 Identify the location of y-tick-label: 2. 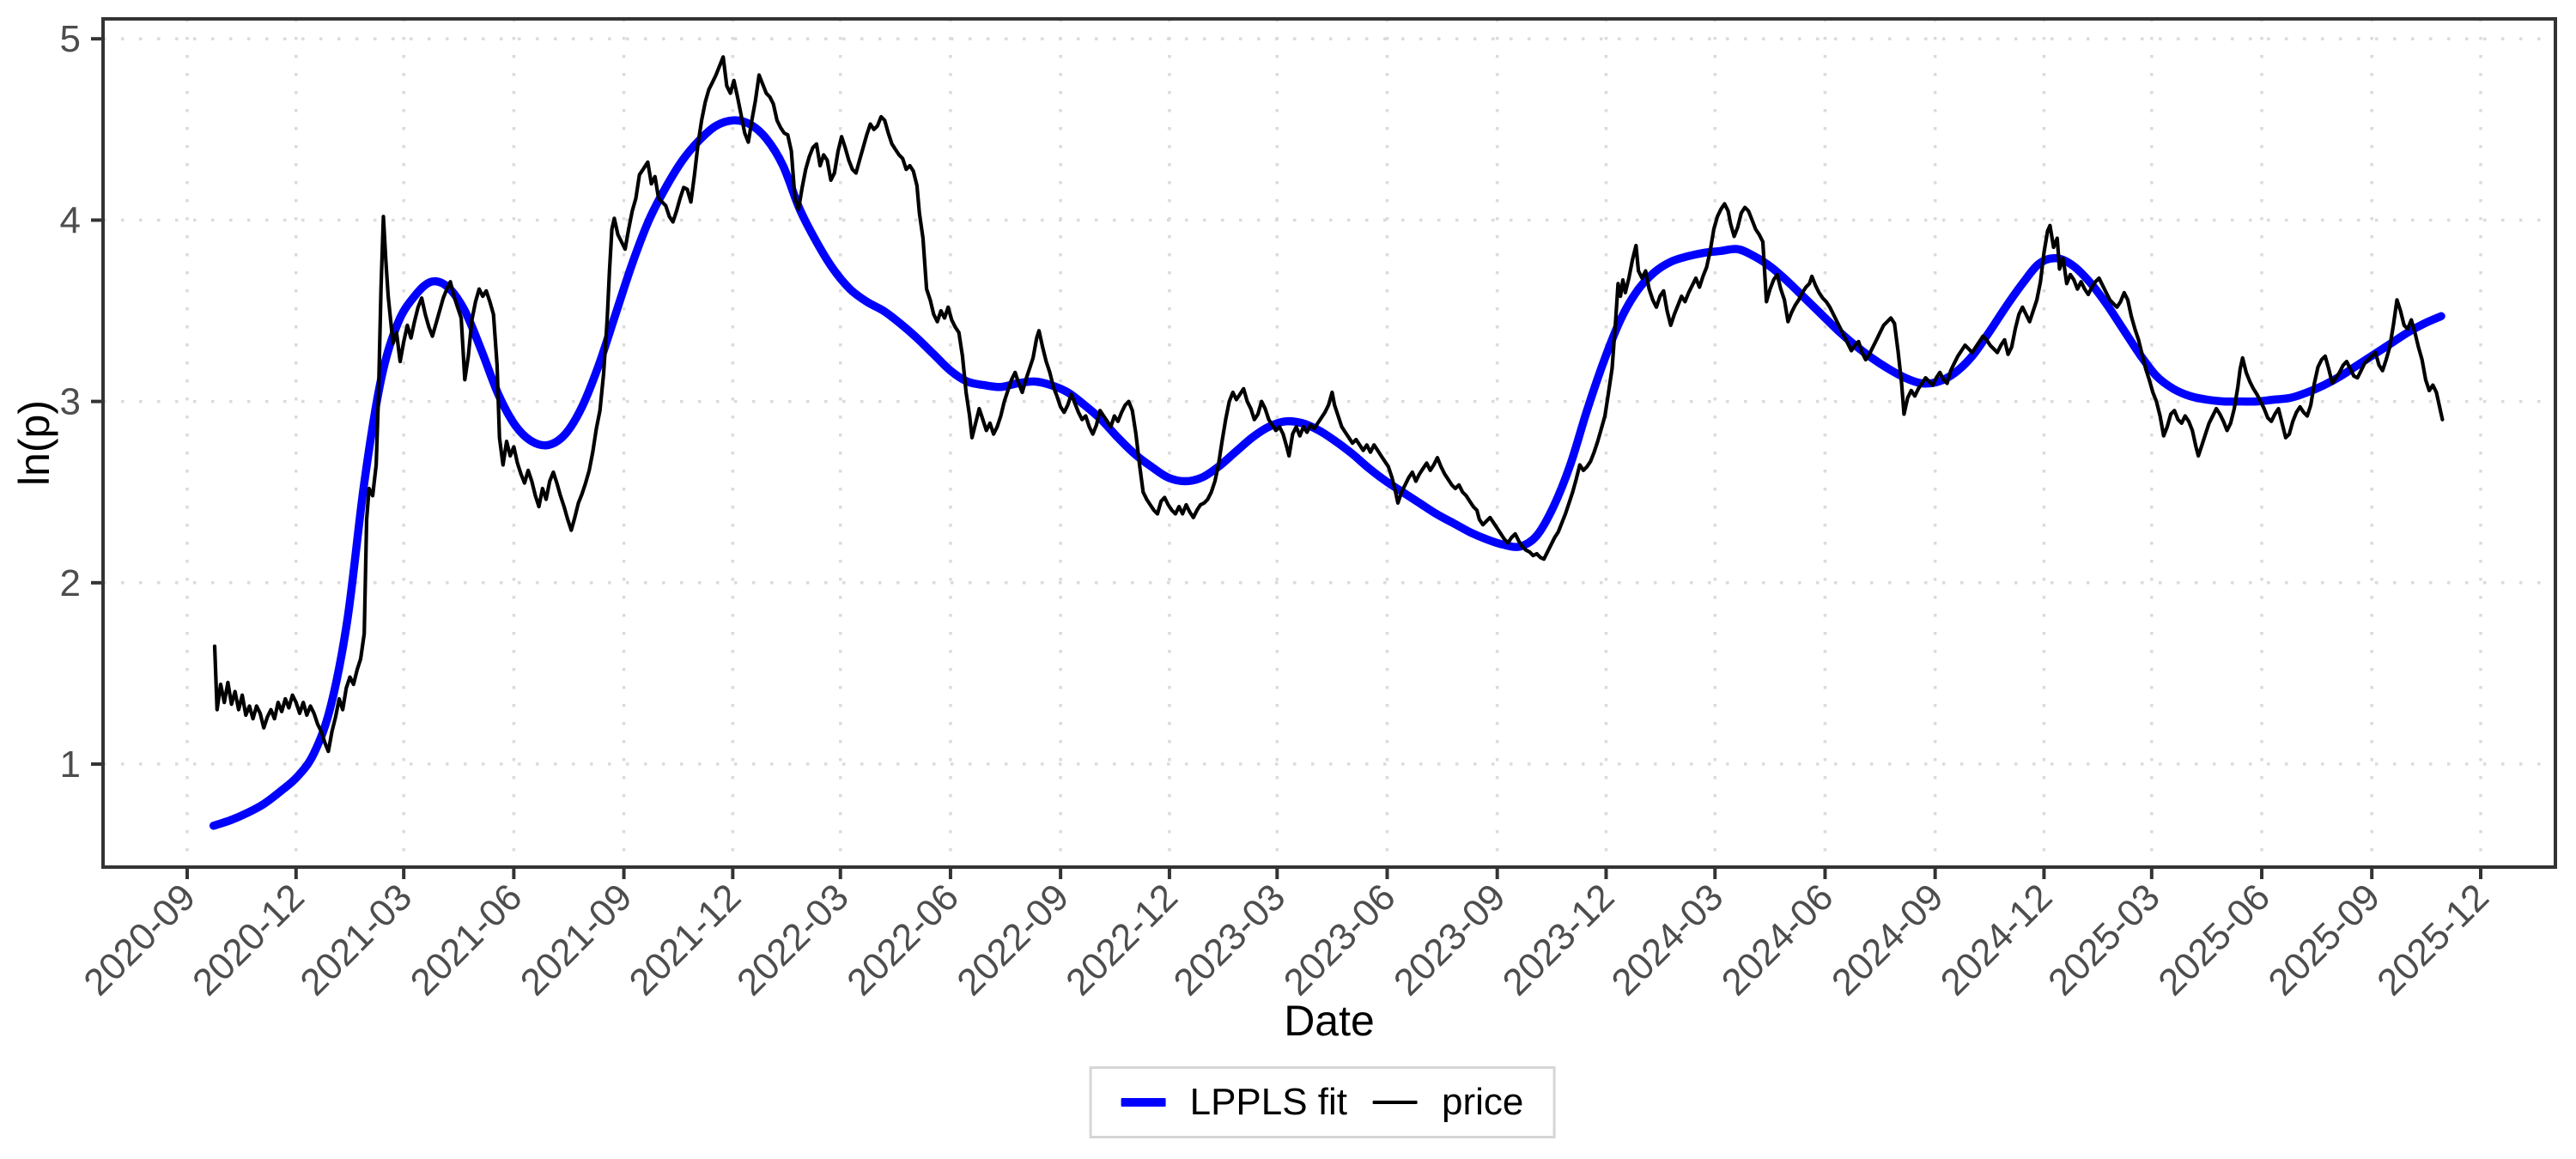
(70, 583).